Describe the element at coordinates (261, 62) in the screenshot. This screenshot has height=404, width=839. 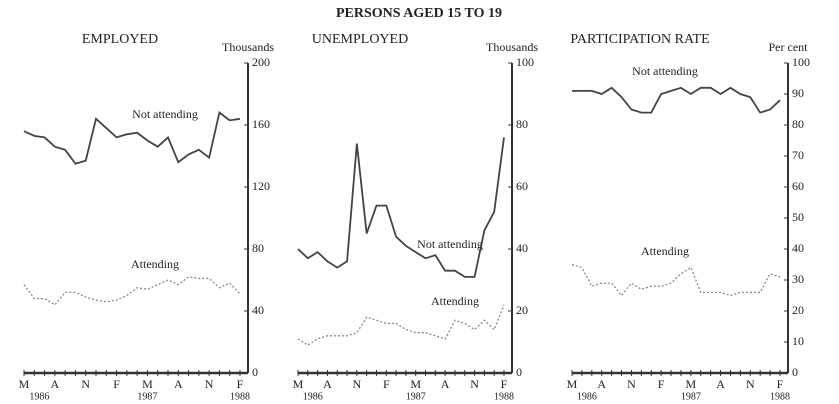
I see `y-tick-label: 200` at that location.